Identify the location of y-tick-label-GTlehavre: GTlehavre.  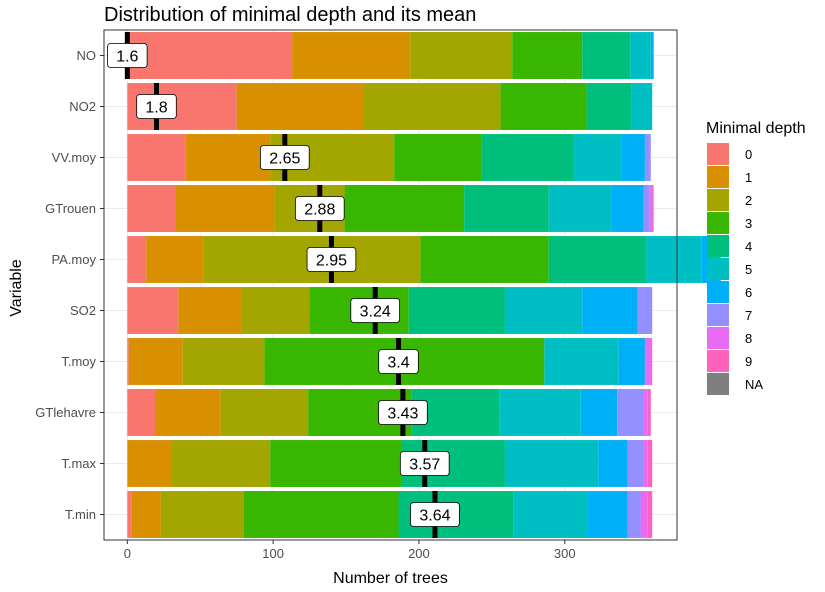
(65, 412).